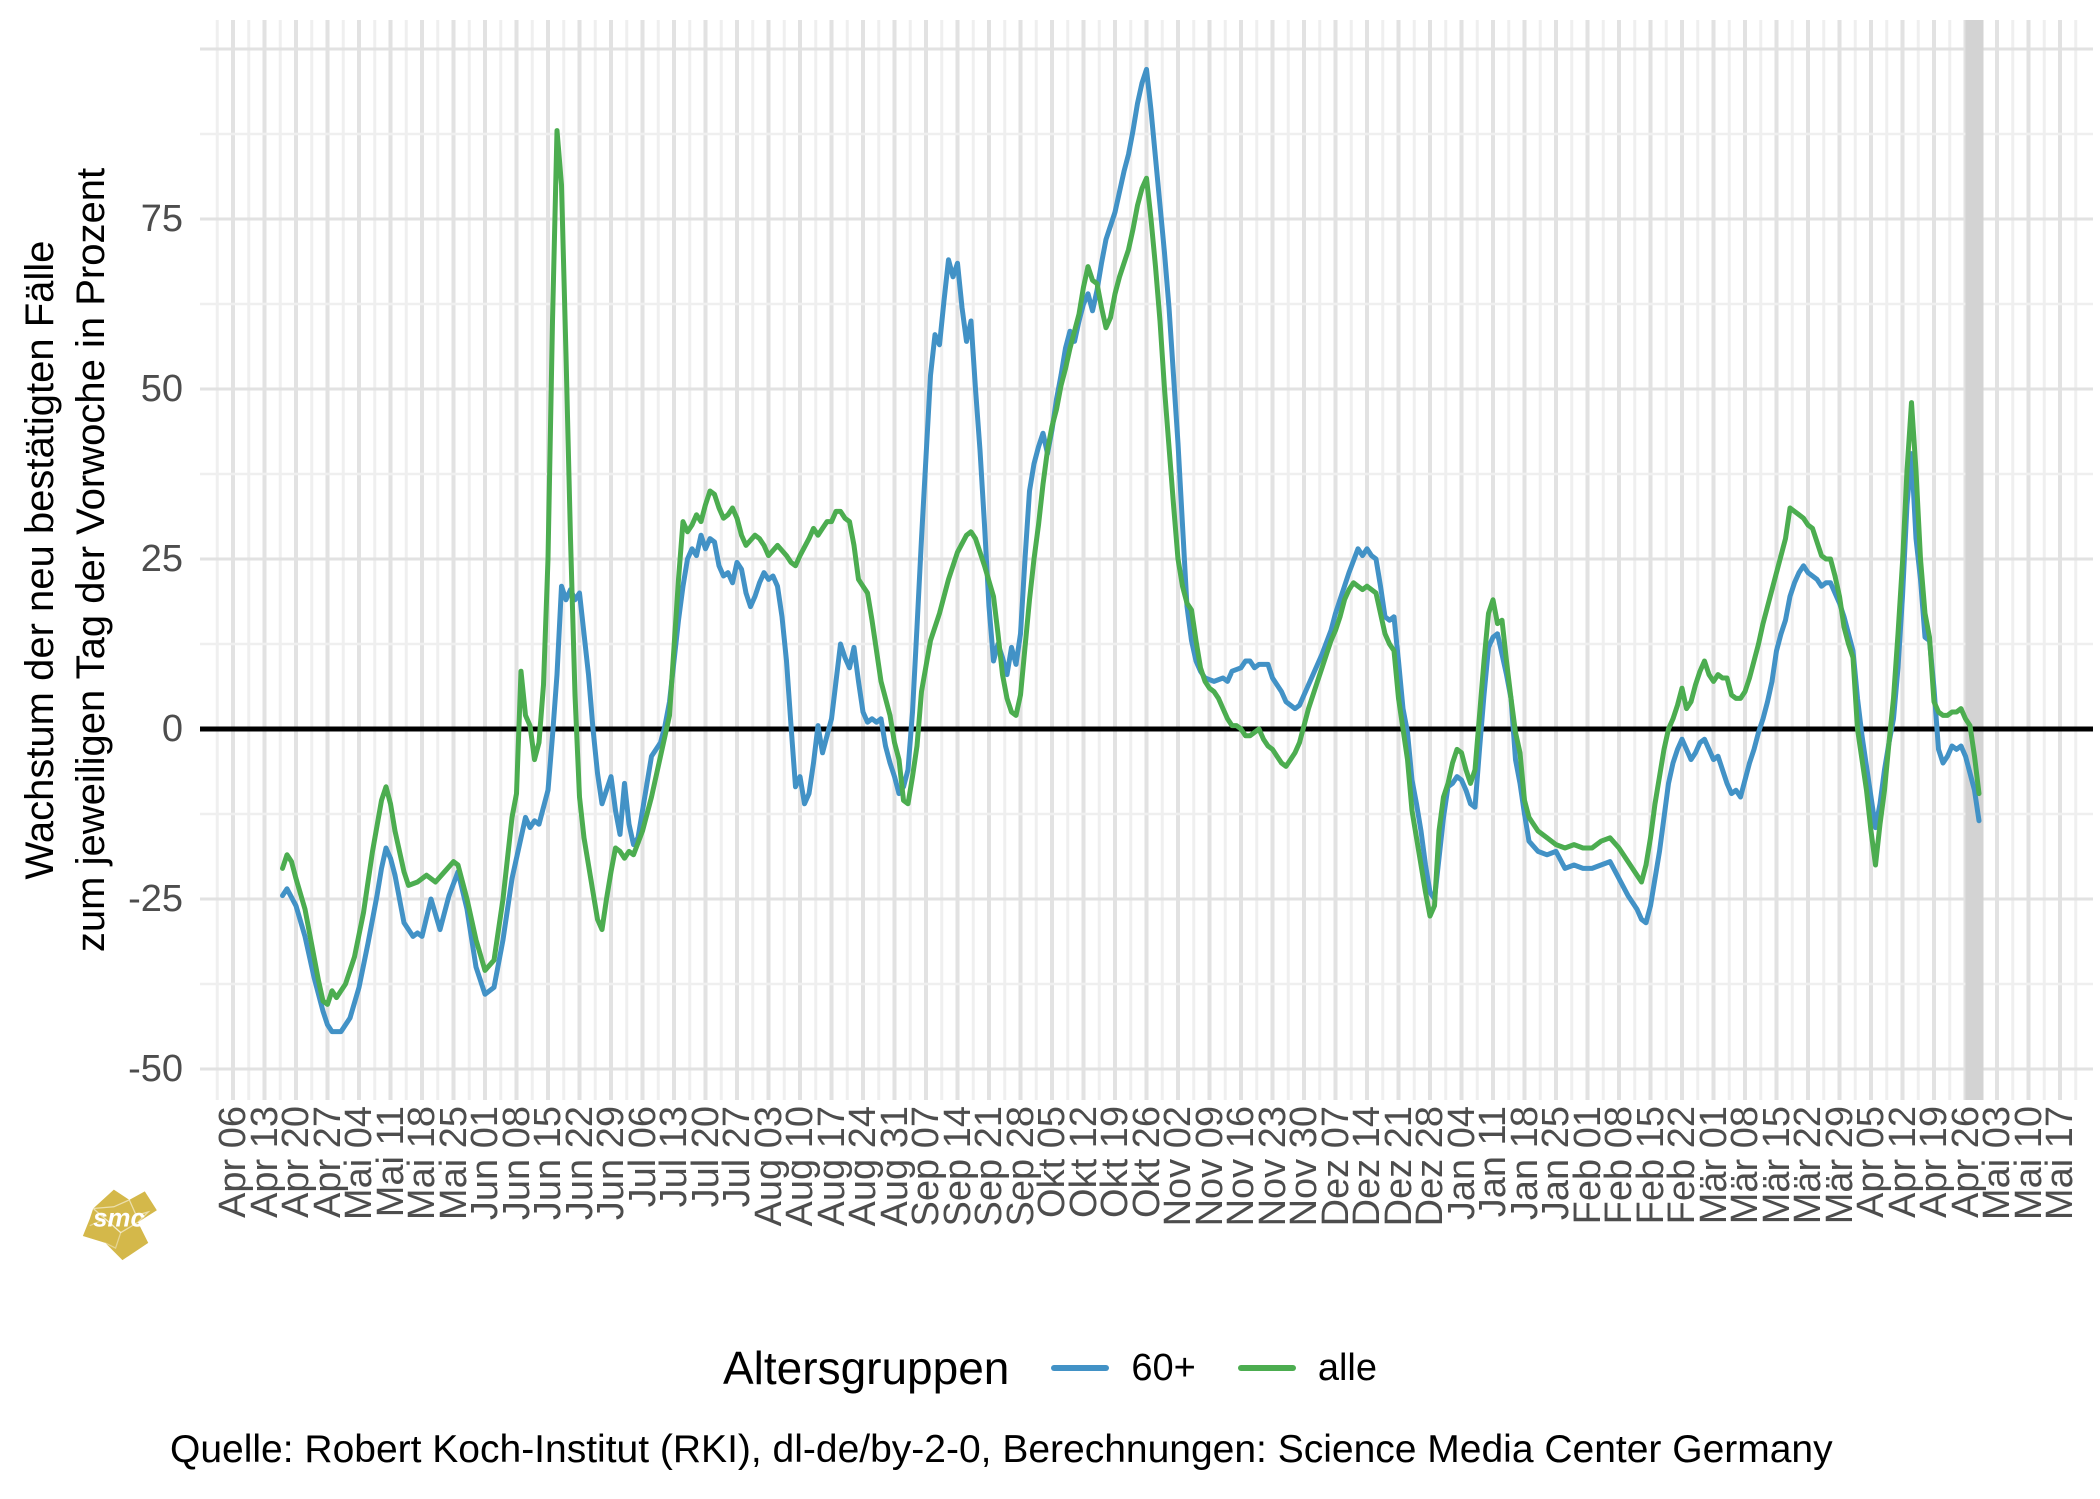 The height and width of the screenshot is (1499, 2100). What do you see at coordinates (1050, 1368) in the screenshot?
I see `legend: Altersgruppen 60+ alle` at bounding box center [1050, 1368].